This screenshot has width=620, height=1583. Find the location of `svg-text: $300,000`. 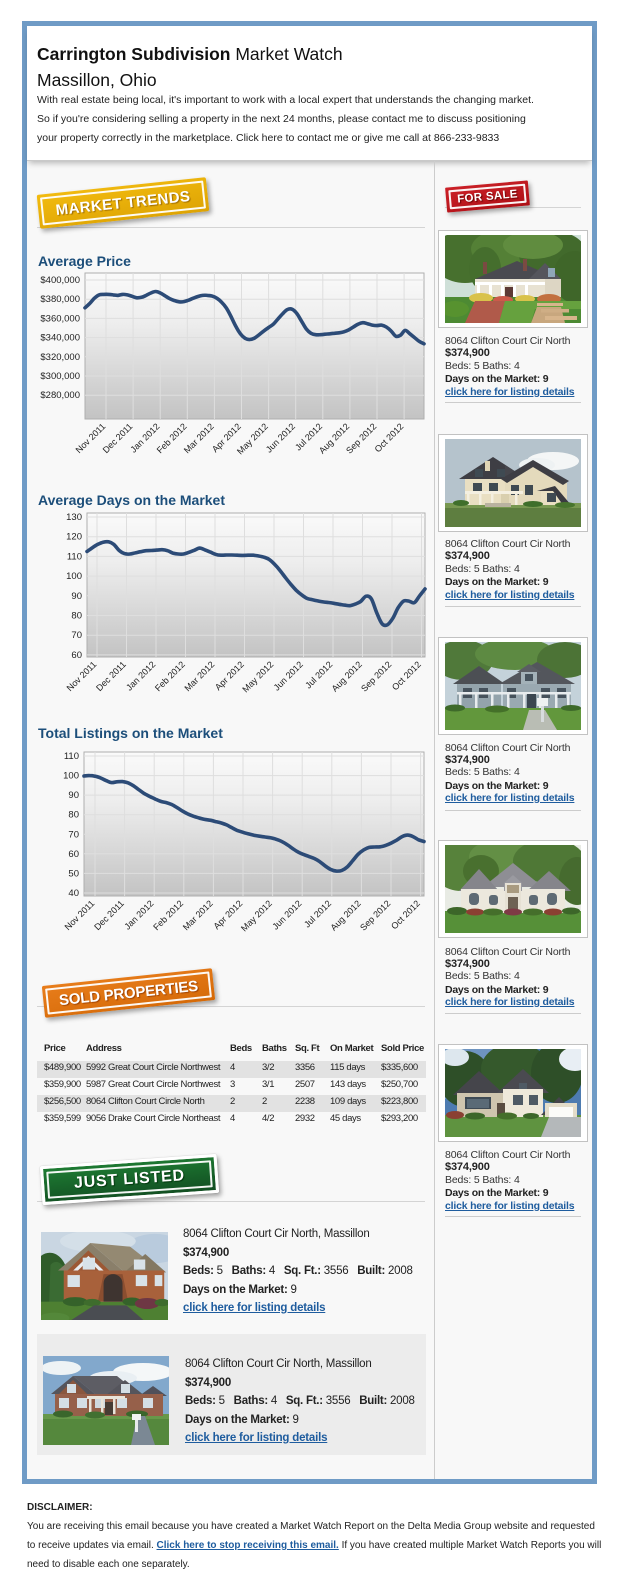

svg-text: $300,000 is located at coordinates (60, 376).